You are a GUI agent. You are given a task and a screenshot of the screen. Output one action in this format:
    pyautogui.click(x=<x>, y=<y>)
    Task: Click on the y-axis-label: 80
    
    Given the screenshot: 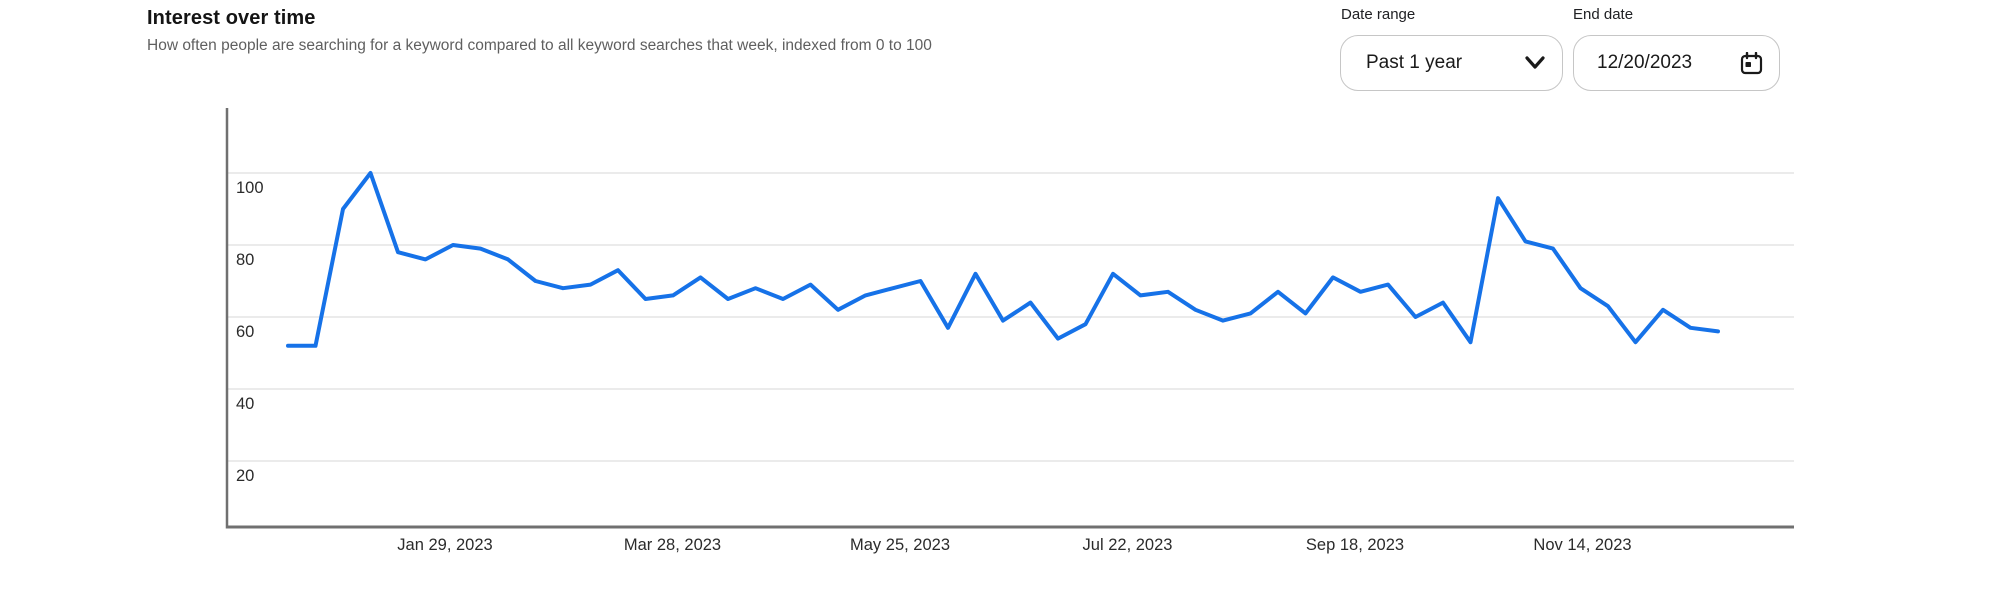 What is the action you would take?
    pyautogui.click(x=245, y=260)
    